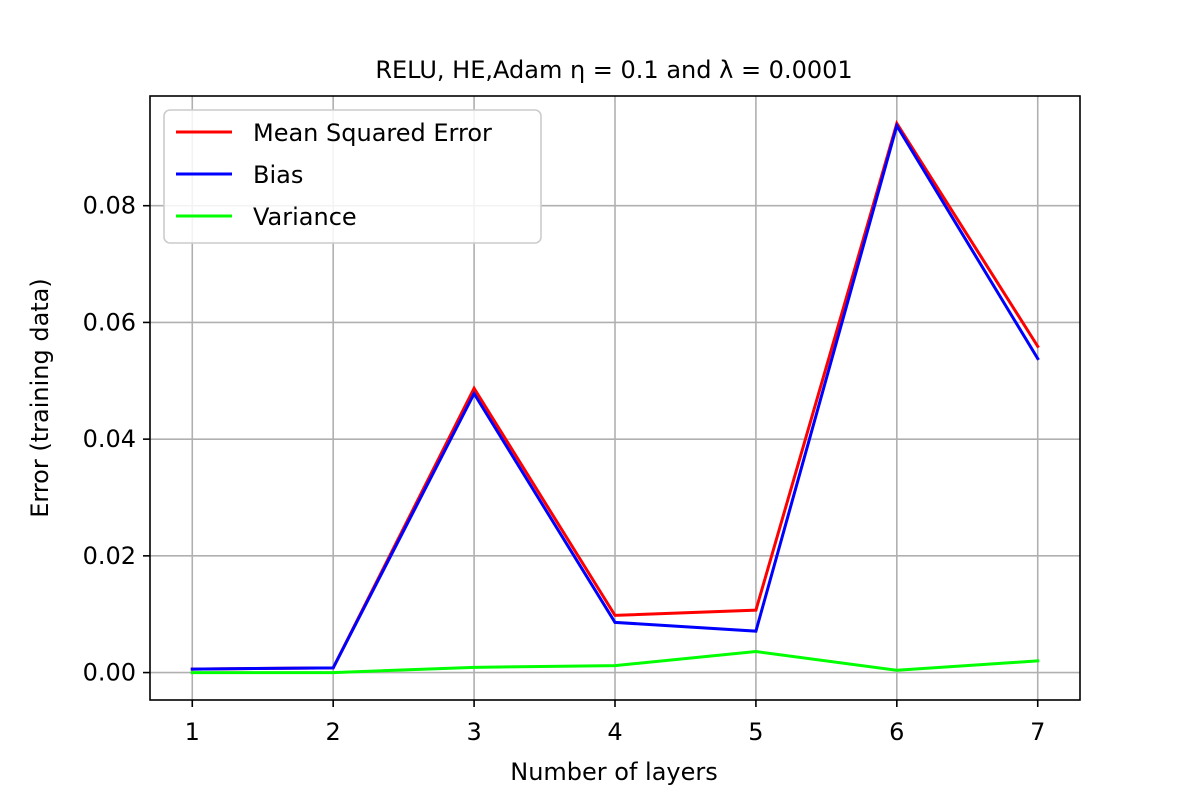 Image resolution: width=1200 pixels, height=800 pixels. I want to click on legend-label-bias: Bias, so click(278, 175).